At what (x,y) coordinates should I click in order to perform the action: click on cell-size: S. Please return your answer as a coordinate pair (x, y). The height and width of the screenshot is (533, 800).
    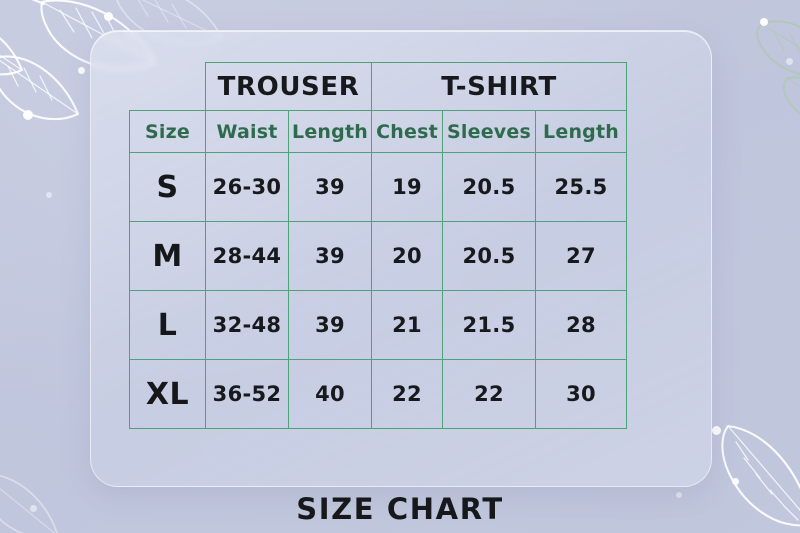
    Looking at the image, I should click on (167, 187).